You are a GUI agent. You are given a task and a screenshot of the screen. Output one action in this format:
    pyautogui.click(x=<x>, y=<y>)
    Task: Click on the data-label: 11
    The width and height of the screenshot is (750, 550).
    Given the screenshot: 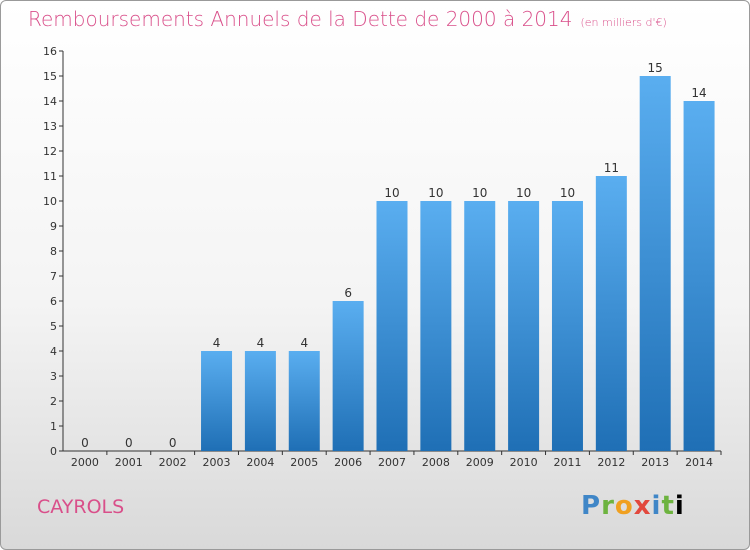 What is the action you would take?
    pyautogui.click(x=611, y=168)
    